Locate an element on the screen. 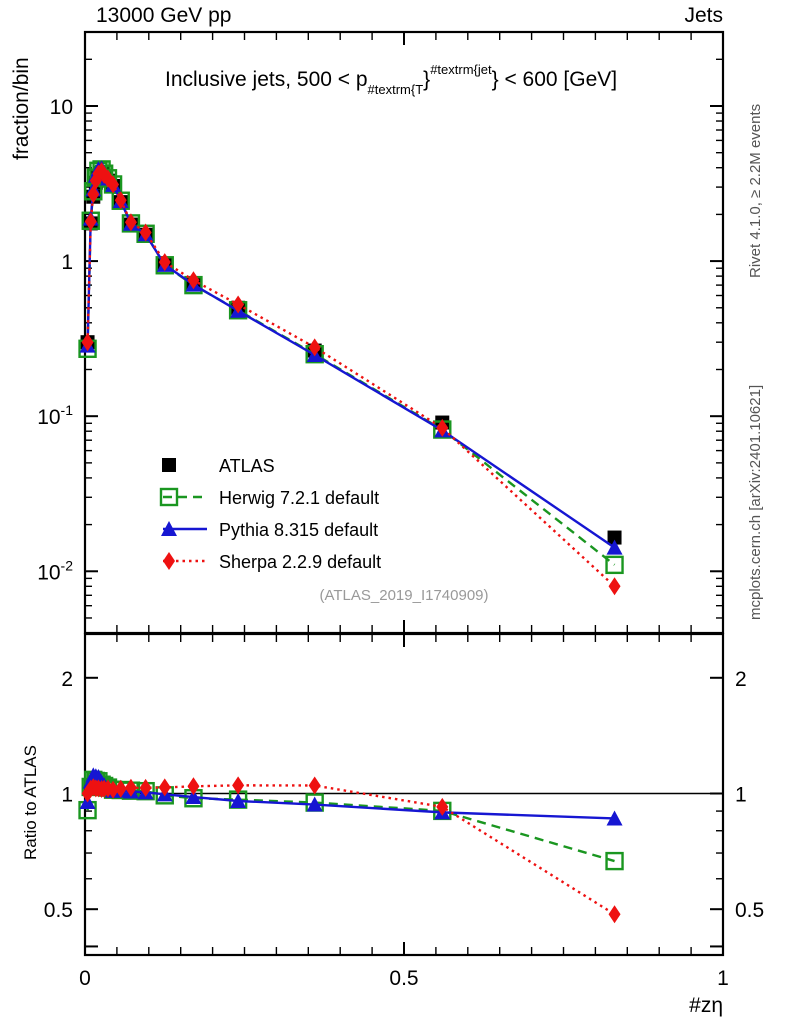 The height and width of the screenshot is (1024, 786). legend-label: Herwig 7.2.1 default is located at coordinates (299, 498).